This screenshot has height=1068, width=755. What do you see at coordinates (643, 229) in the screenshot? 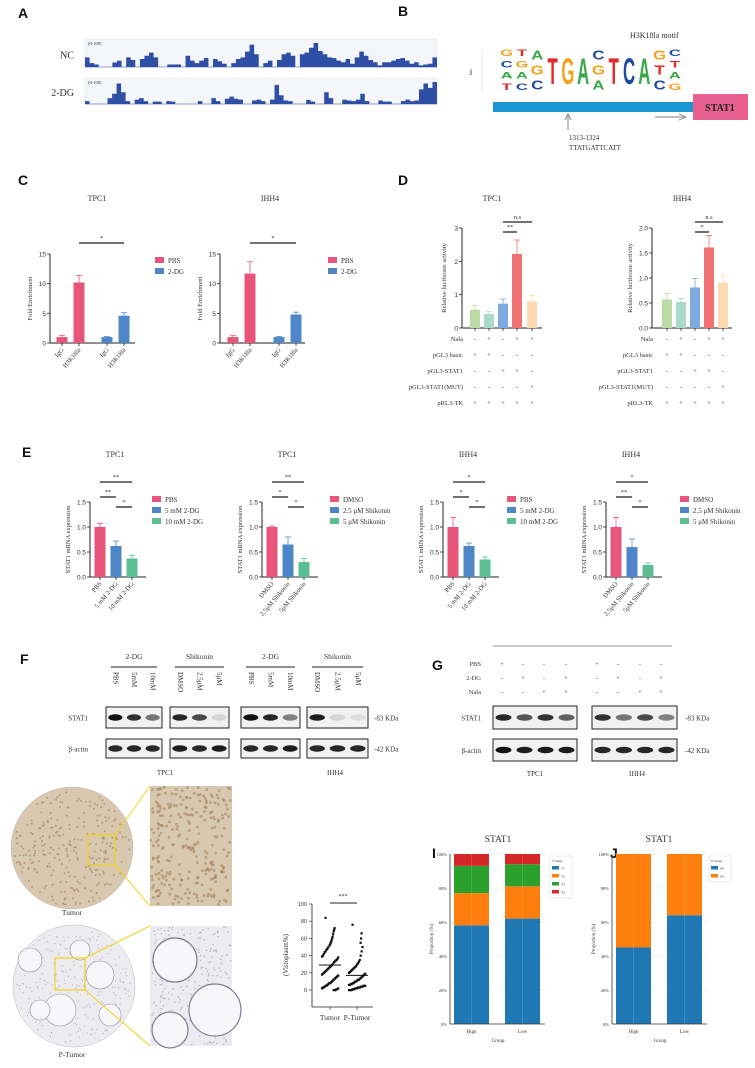
I see `y-tick-label: 2.0` at bounding box center [643, 229].